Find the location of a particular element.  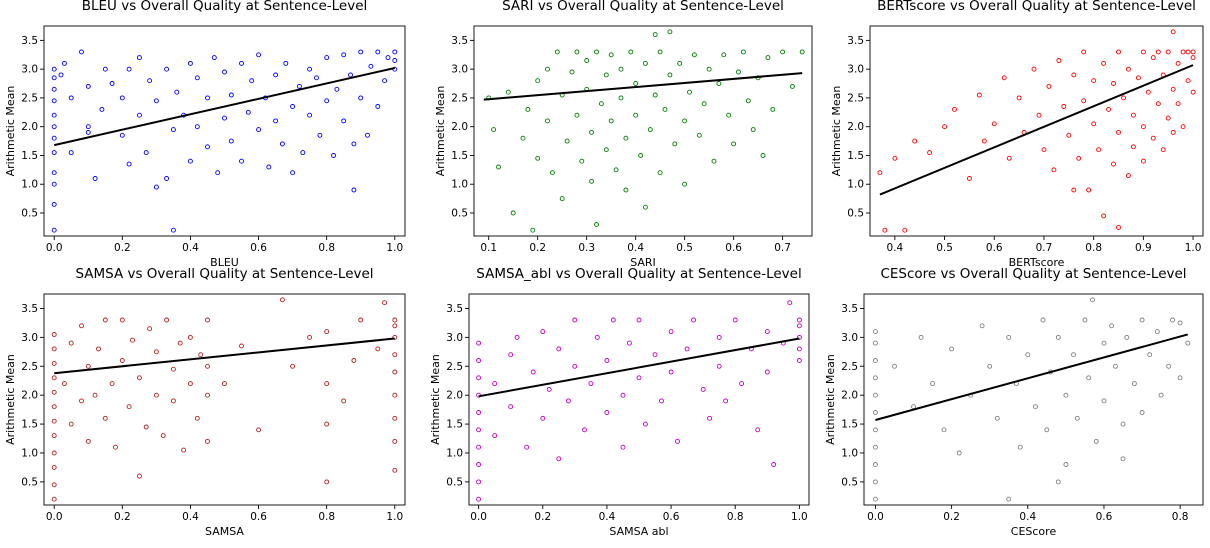

fit-line is located at coordinates (224, 107).